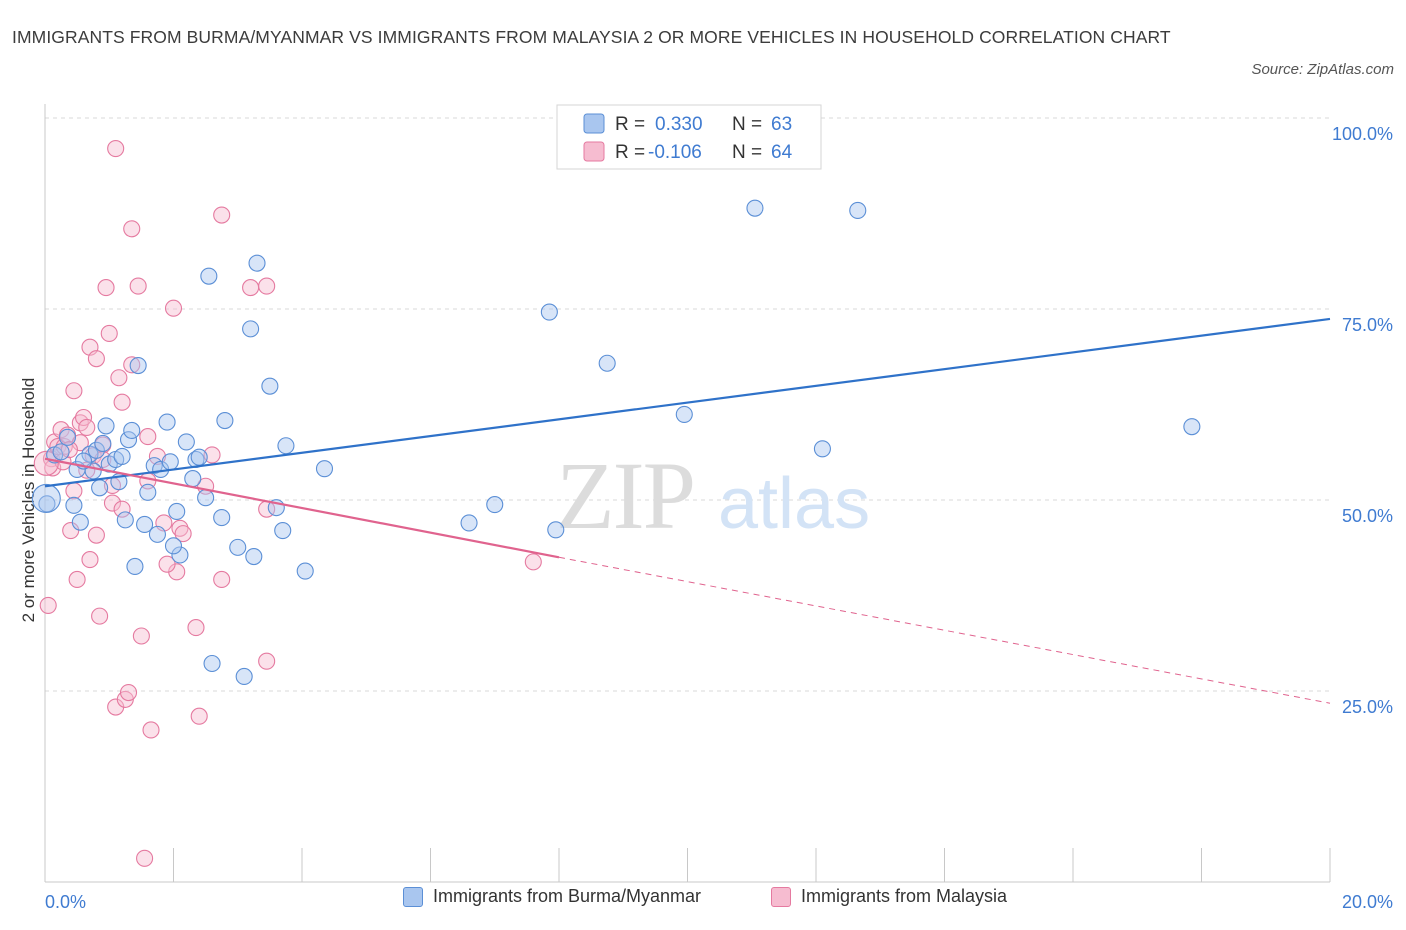 Image resolution: width=1406 pixels, height=930 pixels. Describe the element at coordinates (594, 151) in the screenshot. I see `legend-swatch-malaysia` at that location.